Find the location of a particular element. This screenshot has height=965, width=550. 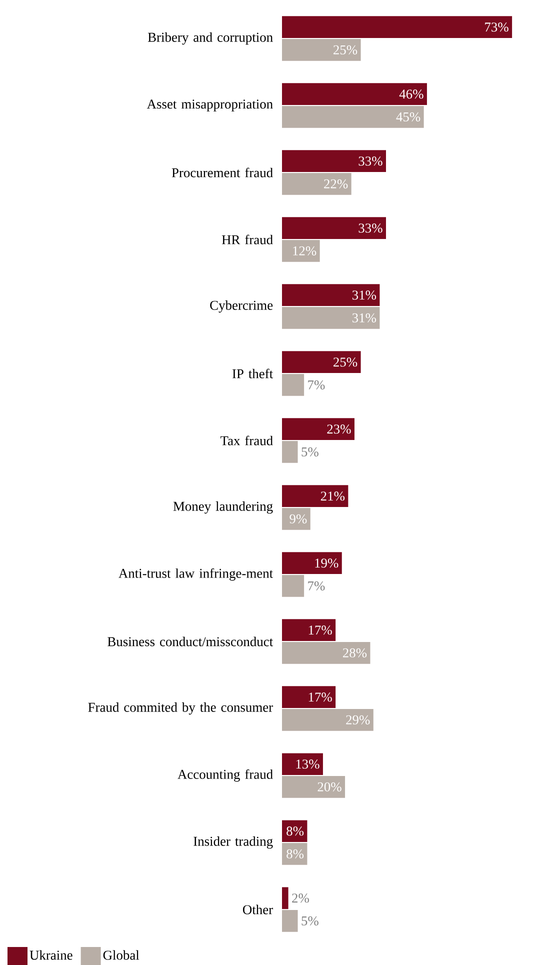

data-label: 28% is located at coordinates (354, 653).